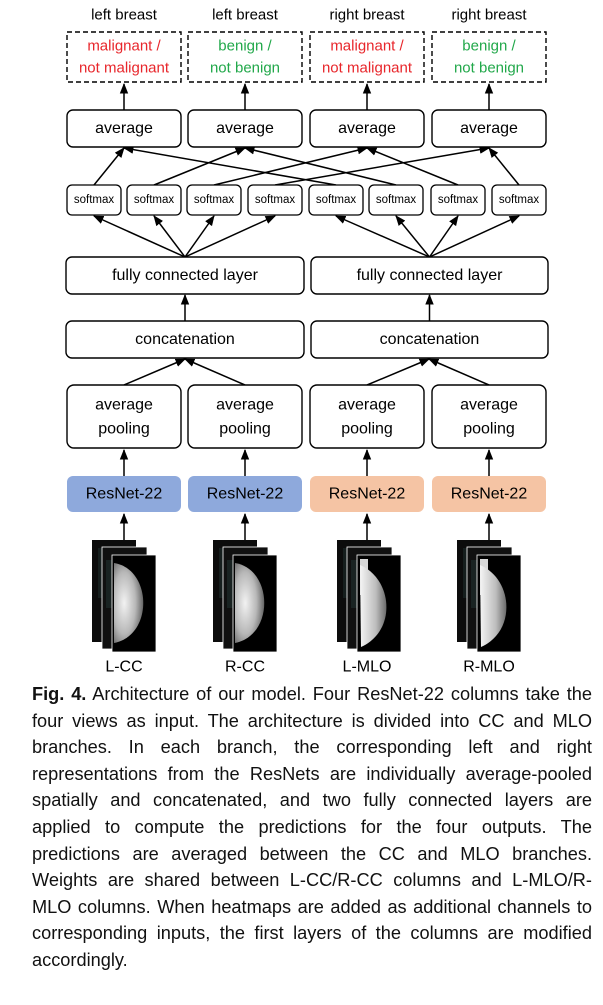 The width and height of the screenshot is (603, 1005). I want to click on softmax-label-3: softmax, so click(214, 200).